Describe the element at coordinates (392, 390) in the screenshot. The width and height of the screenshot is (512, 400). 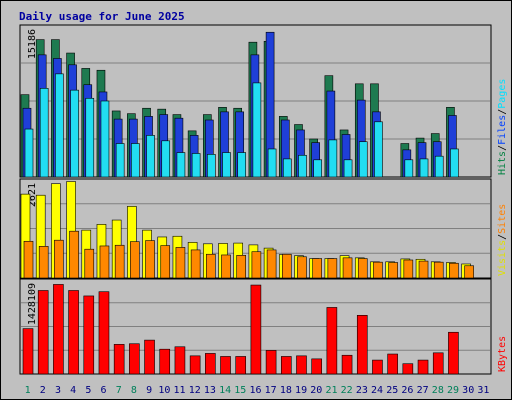
I see `day-label-25: 25` at that location.